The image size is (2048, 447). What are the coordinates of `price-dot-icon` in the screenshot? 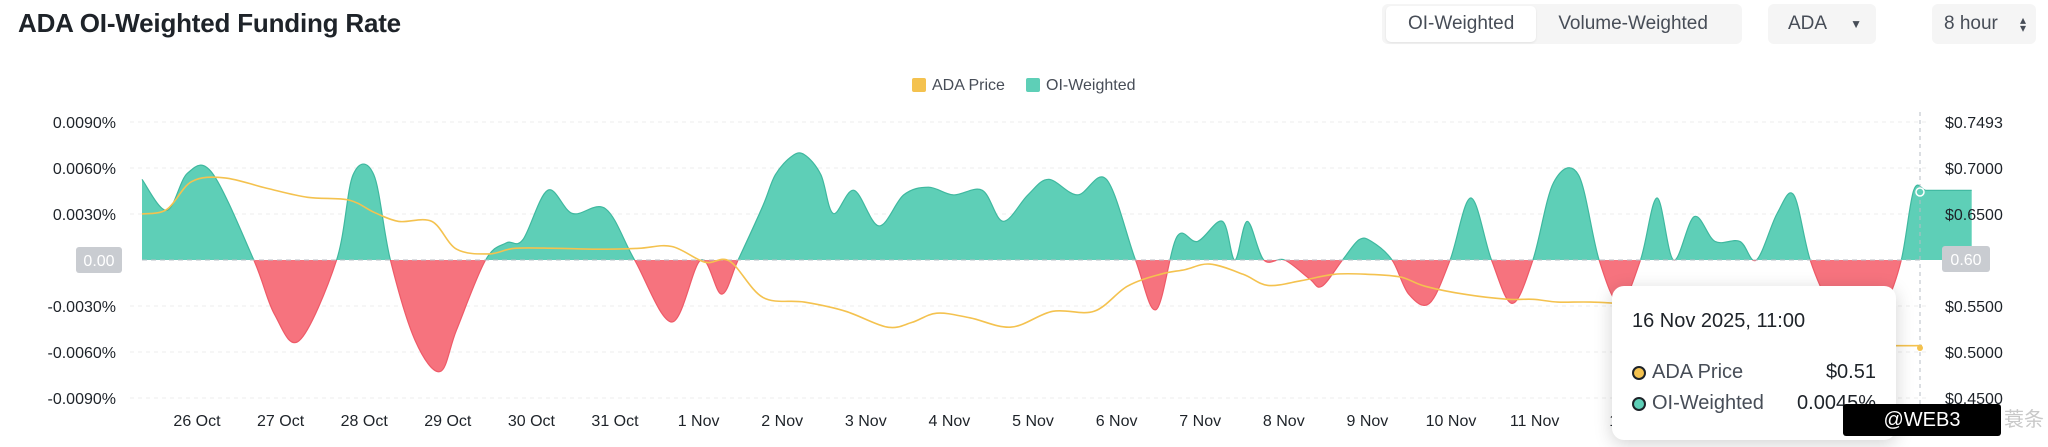 It's located at (1639, 372).